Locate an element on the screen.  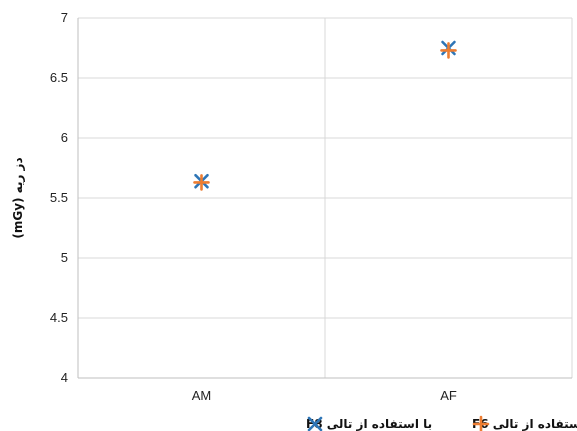
legend-plus-icon is located at coordinates (481, 423).